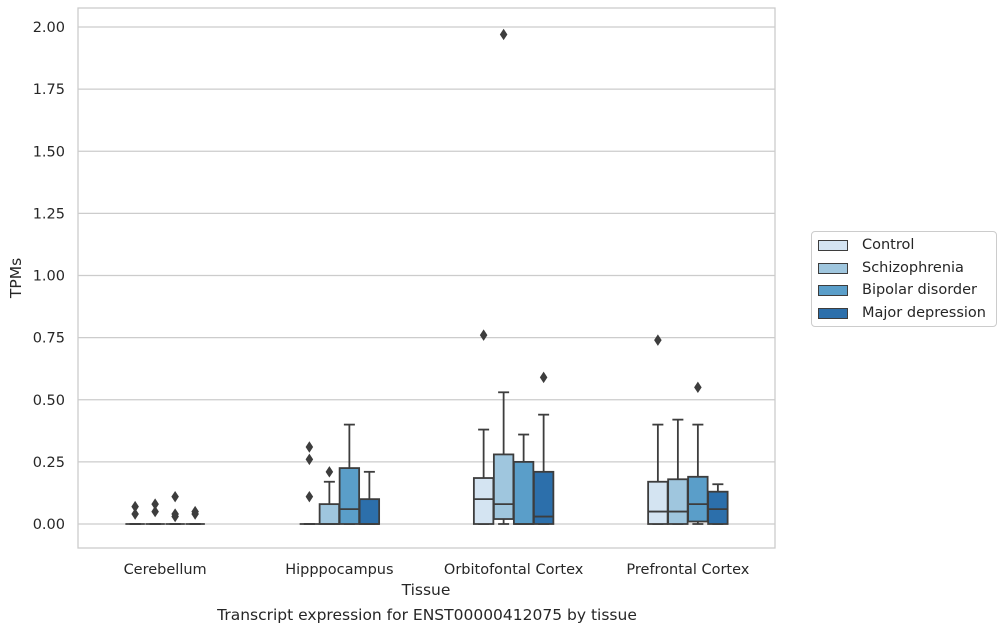  Describe the element at coordinates (339, 570) in the screenshot. I see `x-tick-label: Hipppocampus` at that location.